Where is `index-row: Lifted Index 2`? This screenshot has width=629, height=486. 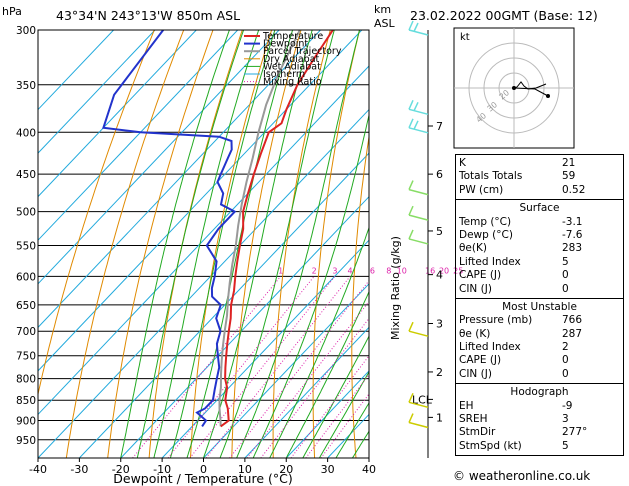
index-row: Lifted Index 2 is located at coordinates (539, 347).